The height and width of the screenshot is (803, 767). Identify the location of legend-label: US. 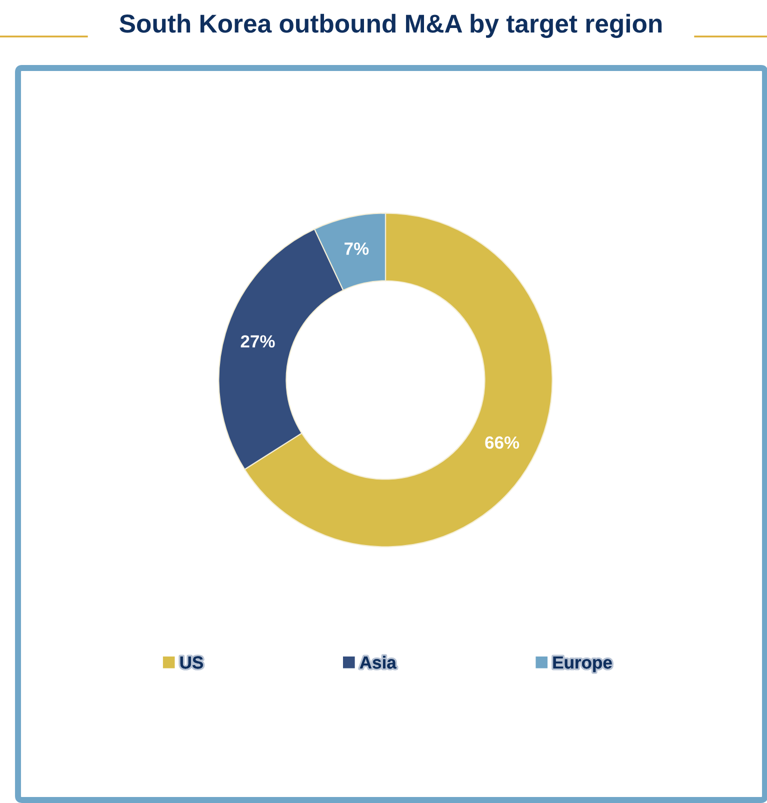
(191, 662).